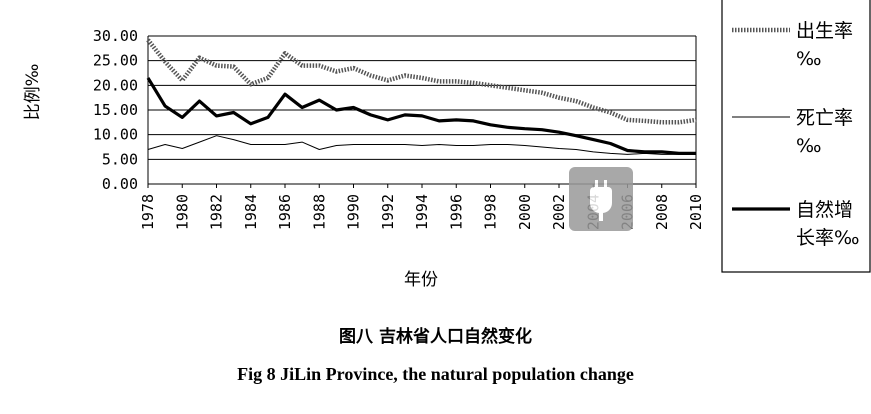 This screenshot has width=871, height=414. I want to click on y-axis-title: 比例‰, so click(33, 92).